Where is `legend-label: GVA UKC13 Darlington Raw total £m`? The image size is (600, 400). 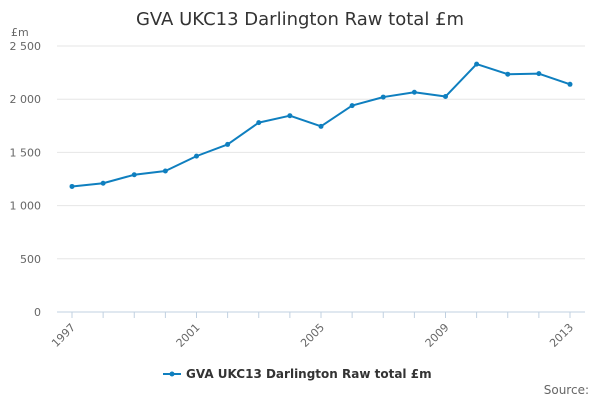
legend-label: GVA UKC13 Darlington Raw total £m is located at coordinates (309, 374).